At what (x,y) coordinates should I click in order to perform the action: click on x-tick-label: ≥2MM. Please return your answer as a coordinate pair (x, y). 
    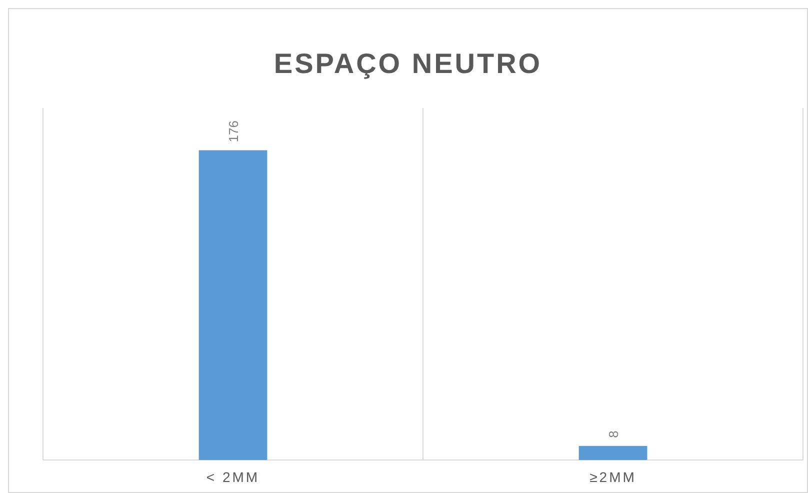
    Looking at the image, I should click on (613, 477).